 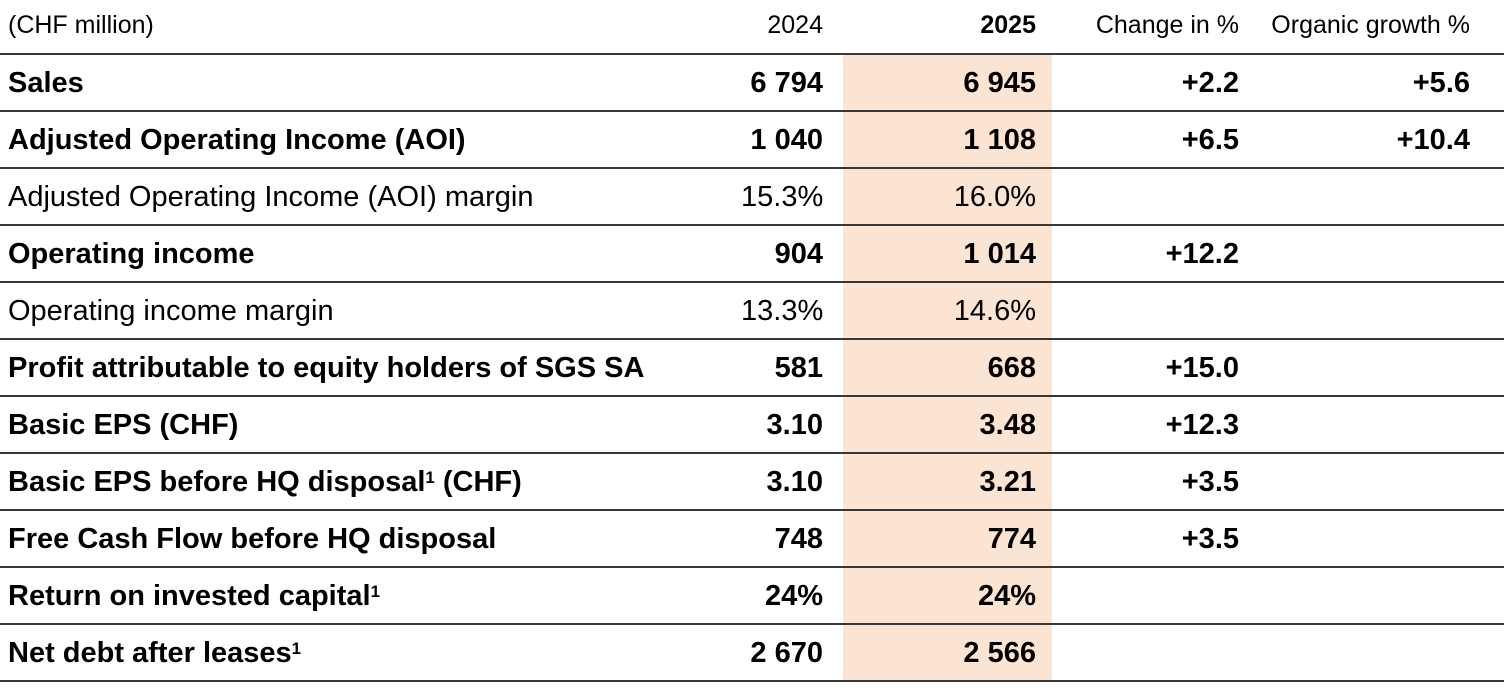 What do you see at coordinates (370, 83) in the screenshot?
I see `row-label: Sales` at bounding box center [370, 83].